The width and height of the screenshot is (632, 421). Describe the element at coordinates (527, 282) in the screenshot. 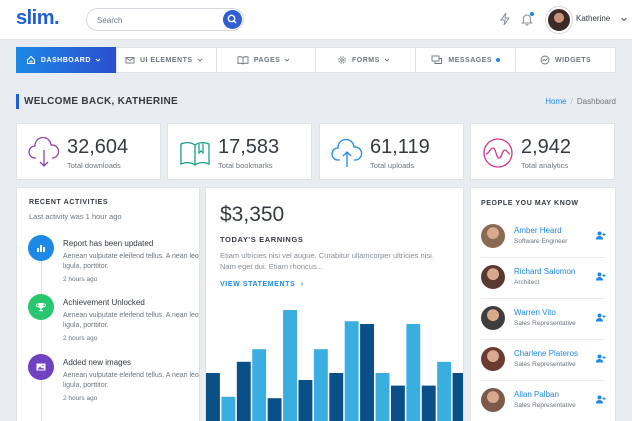

I see `person-role: Architect` at that location.